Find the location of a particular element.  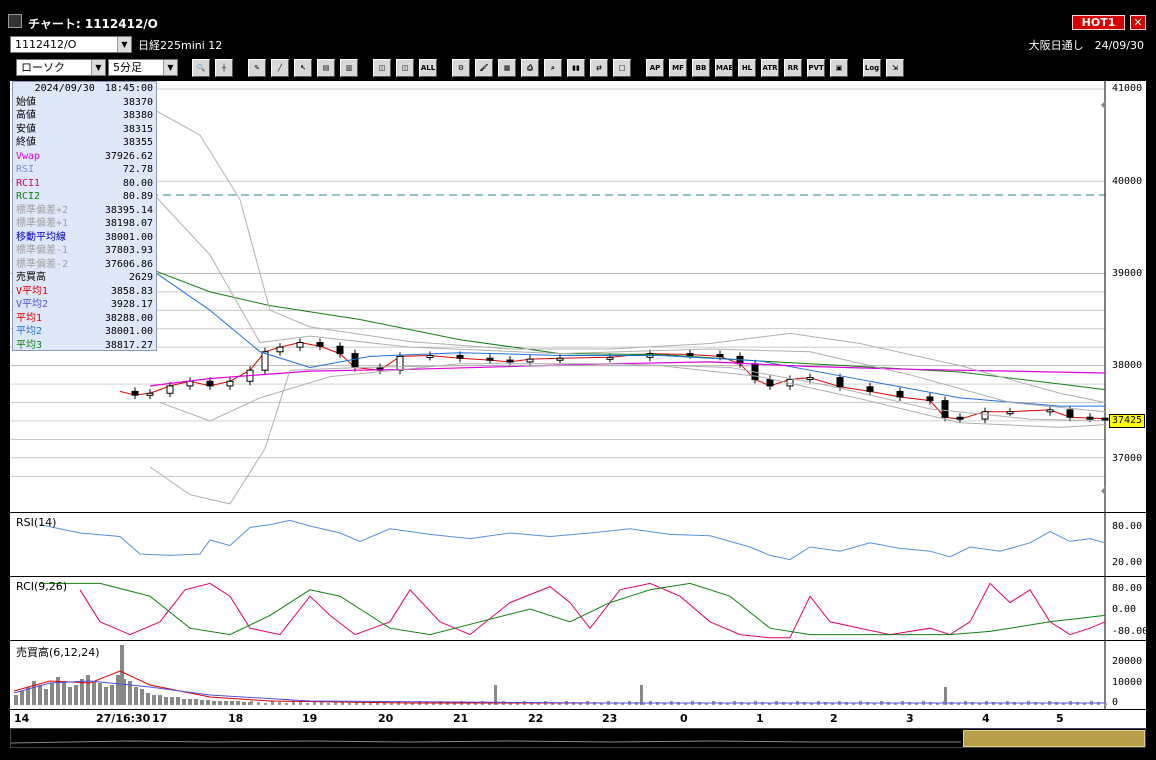

rsi-pane: RSI(14) 80.00 20.00 is located at coordinates (578, 545).